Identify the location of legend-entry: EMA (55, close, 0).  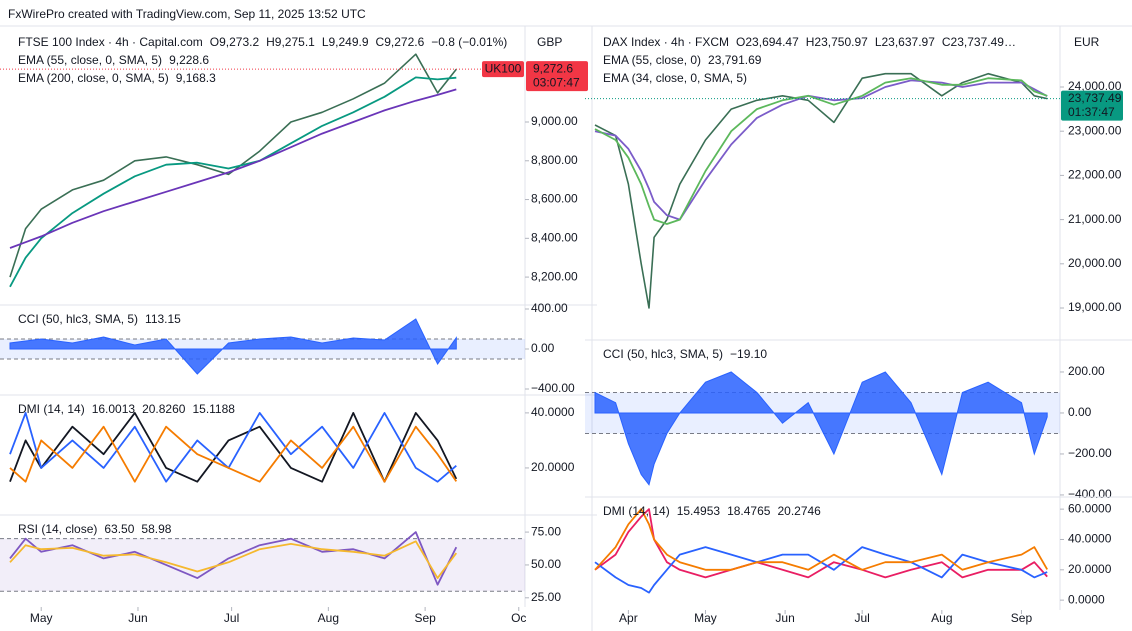
(652, 60).